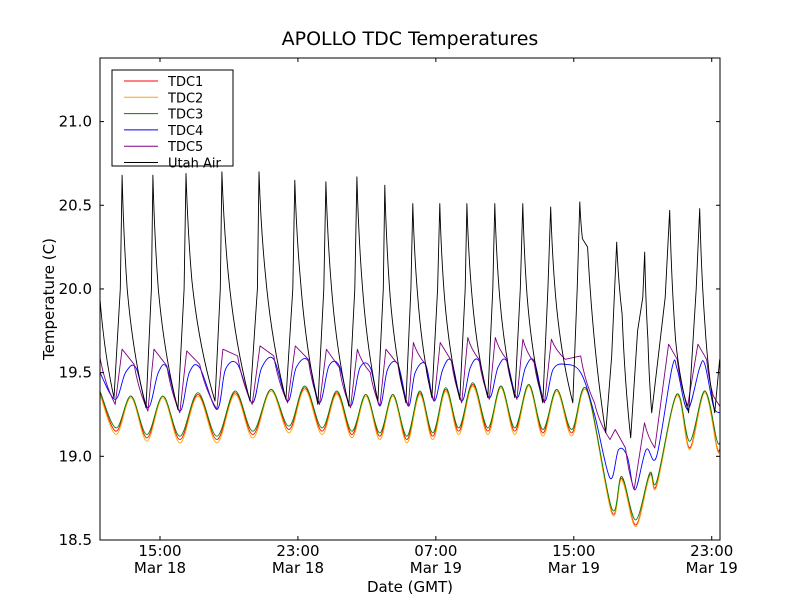  What do you see at coordinates (75, 289) in the screenshot?
I see `y-tick-label: 20.0` at bounding box center [75, 289].